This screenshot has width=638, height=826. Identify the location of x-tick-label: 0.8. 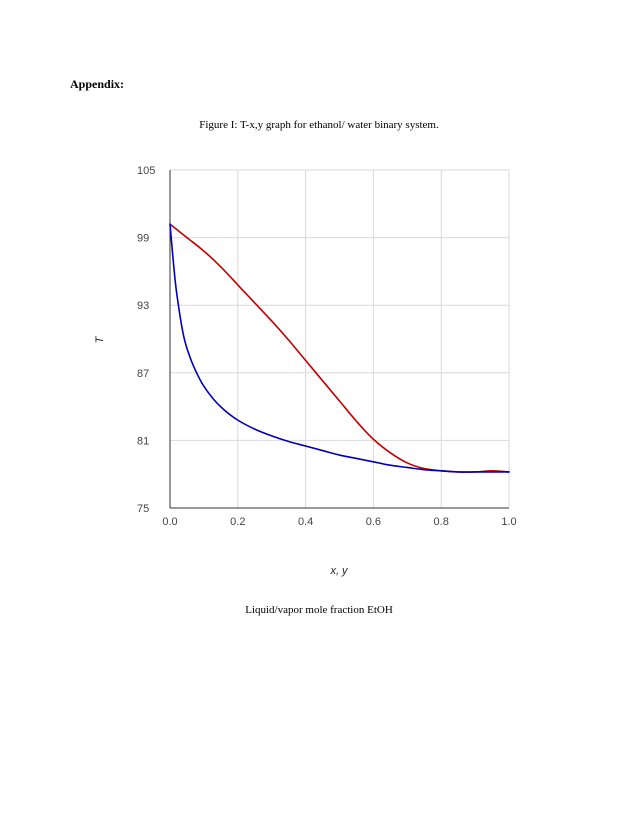
(441, 522).